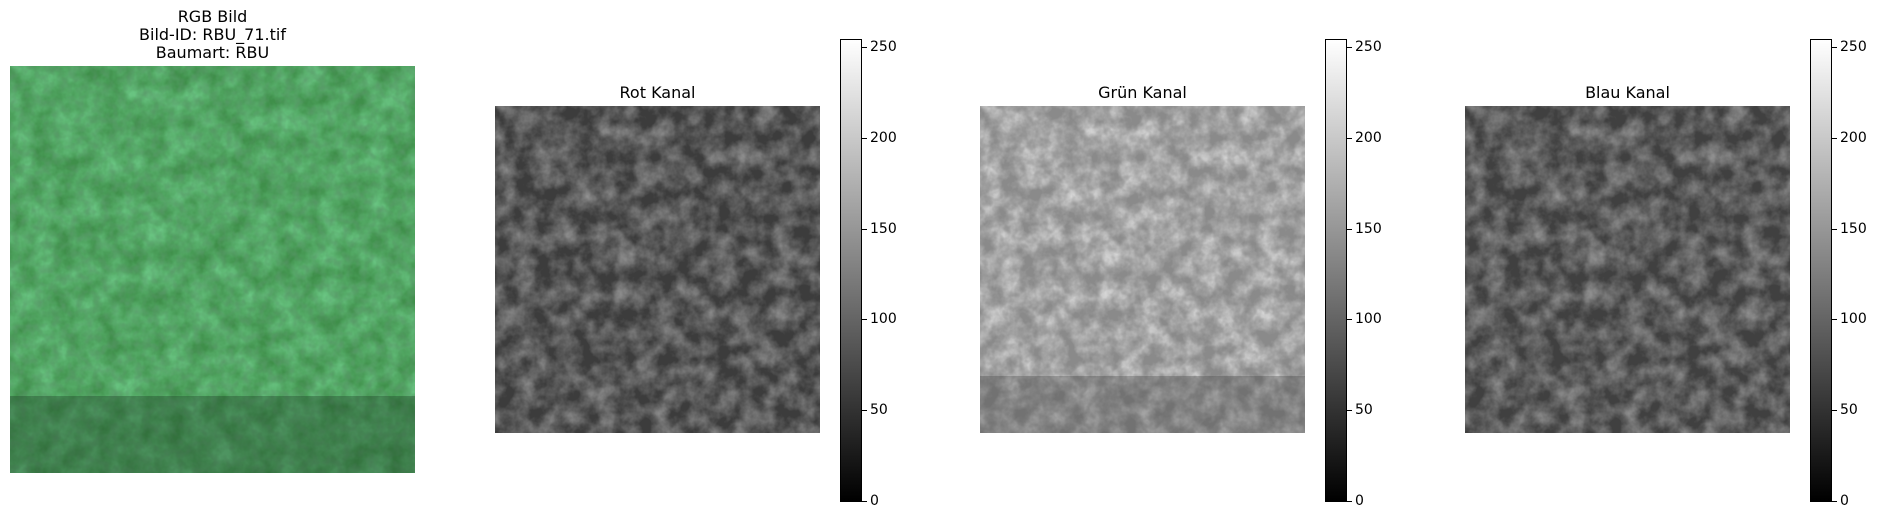  I want to click on green-channel-title: Grün Kanal, so click(1142, 92).